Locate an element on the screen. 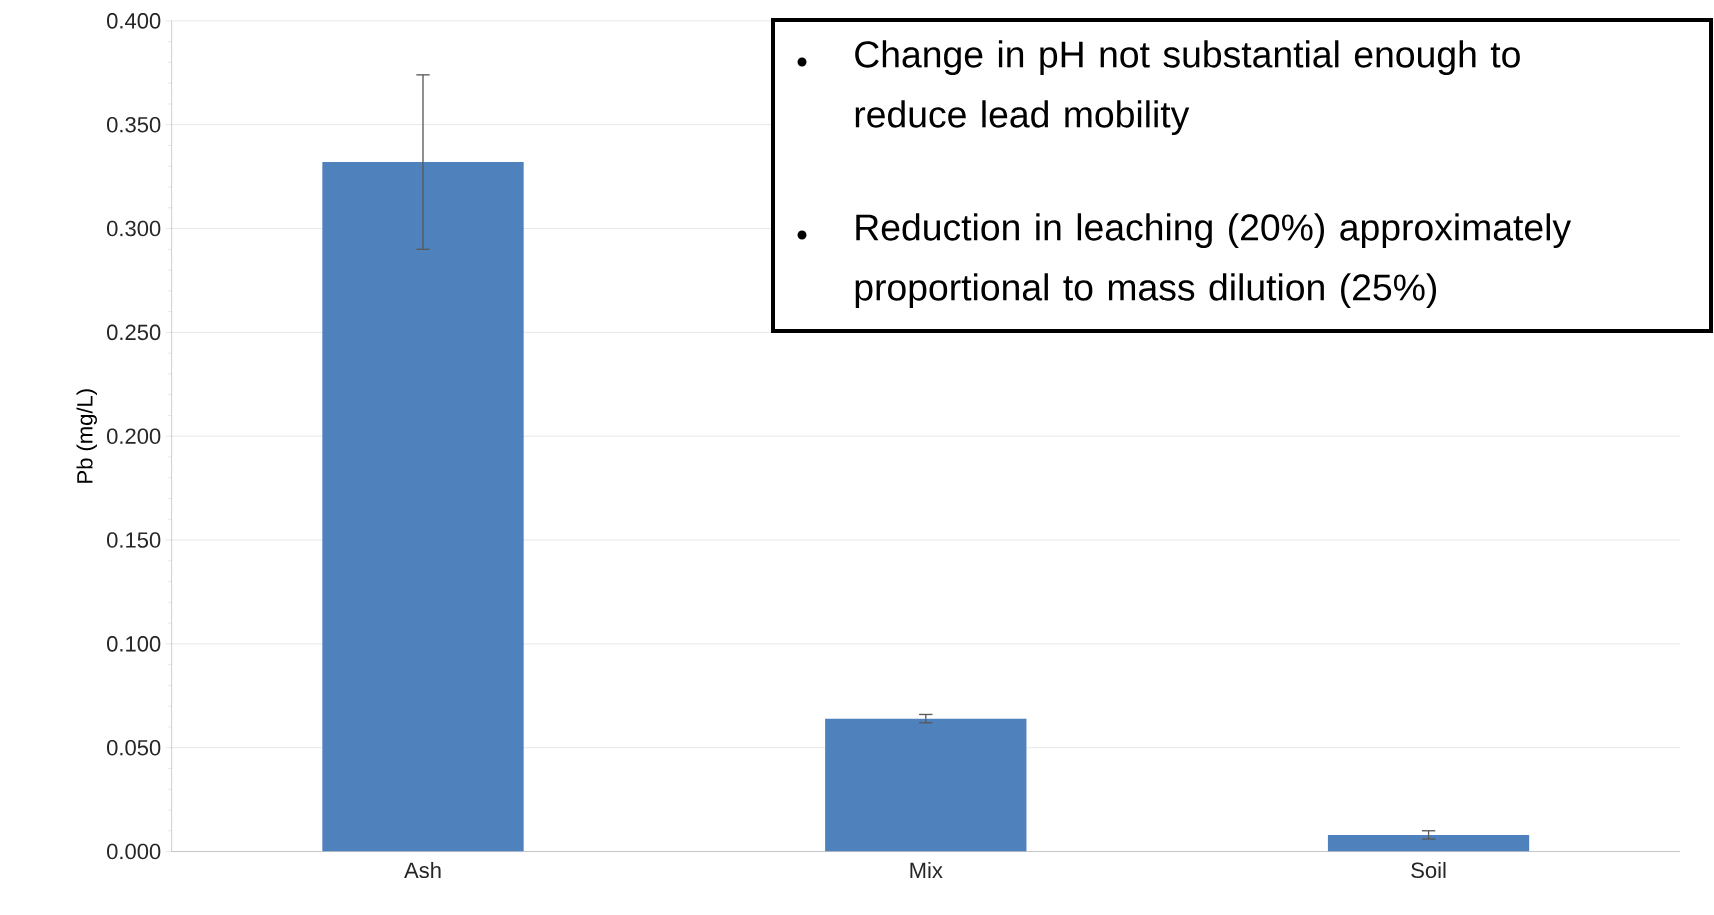 The image size is (1714, 915). y-tick-label: 0.050 is located at coordinates (134, 747).